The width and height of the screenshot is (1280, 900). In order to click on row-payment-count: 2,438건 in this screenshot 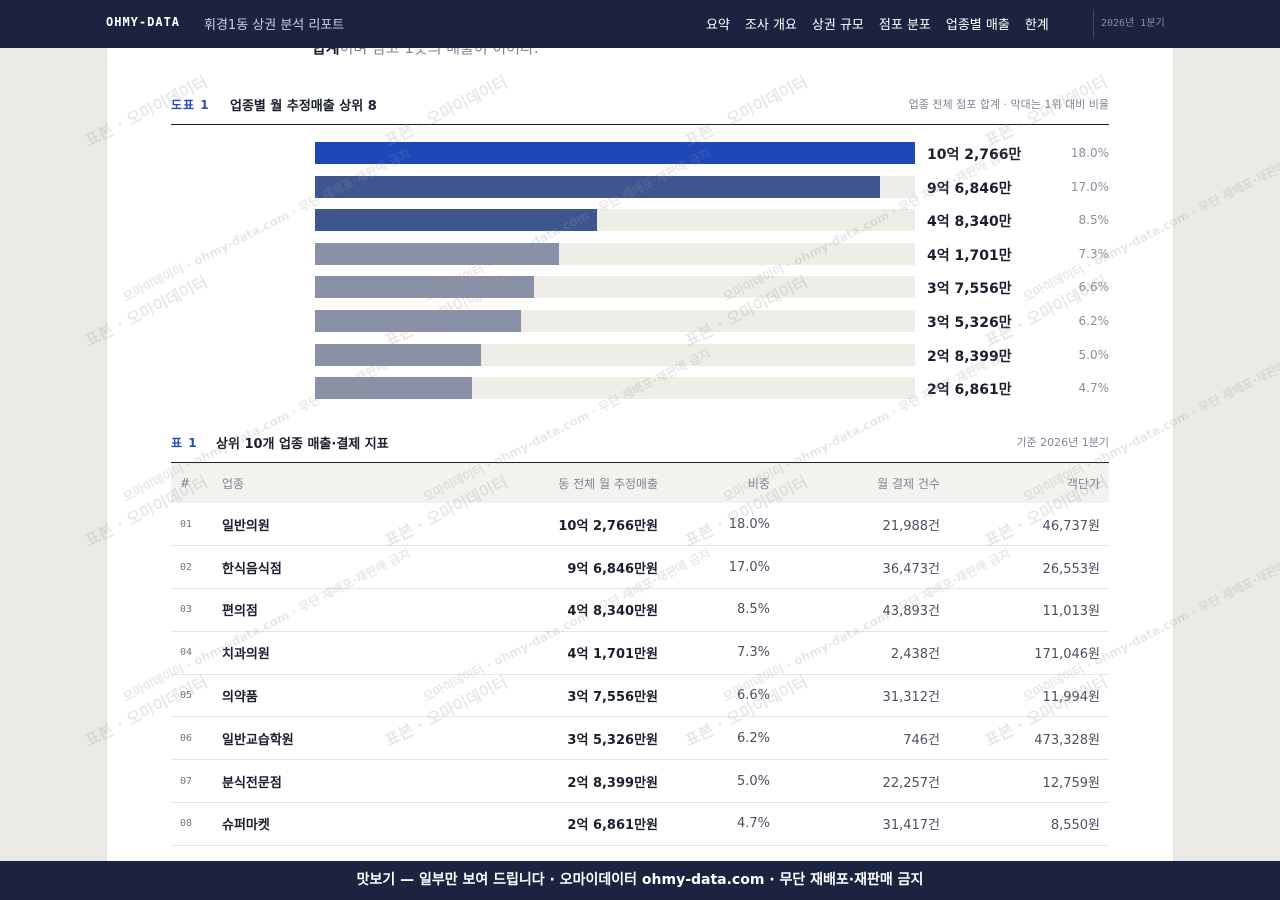, I will do `click(915, 655)`.